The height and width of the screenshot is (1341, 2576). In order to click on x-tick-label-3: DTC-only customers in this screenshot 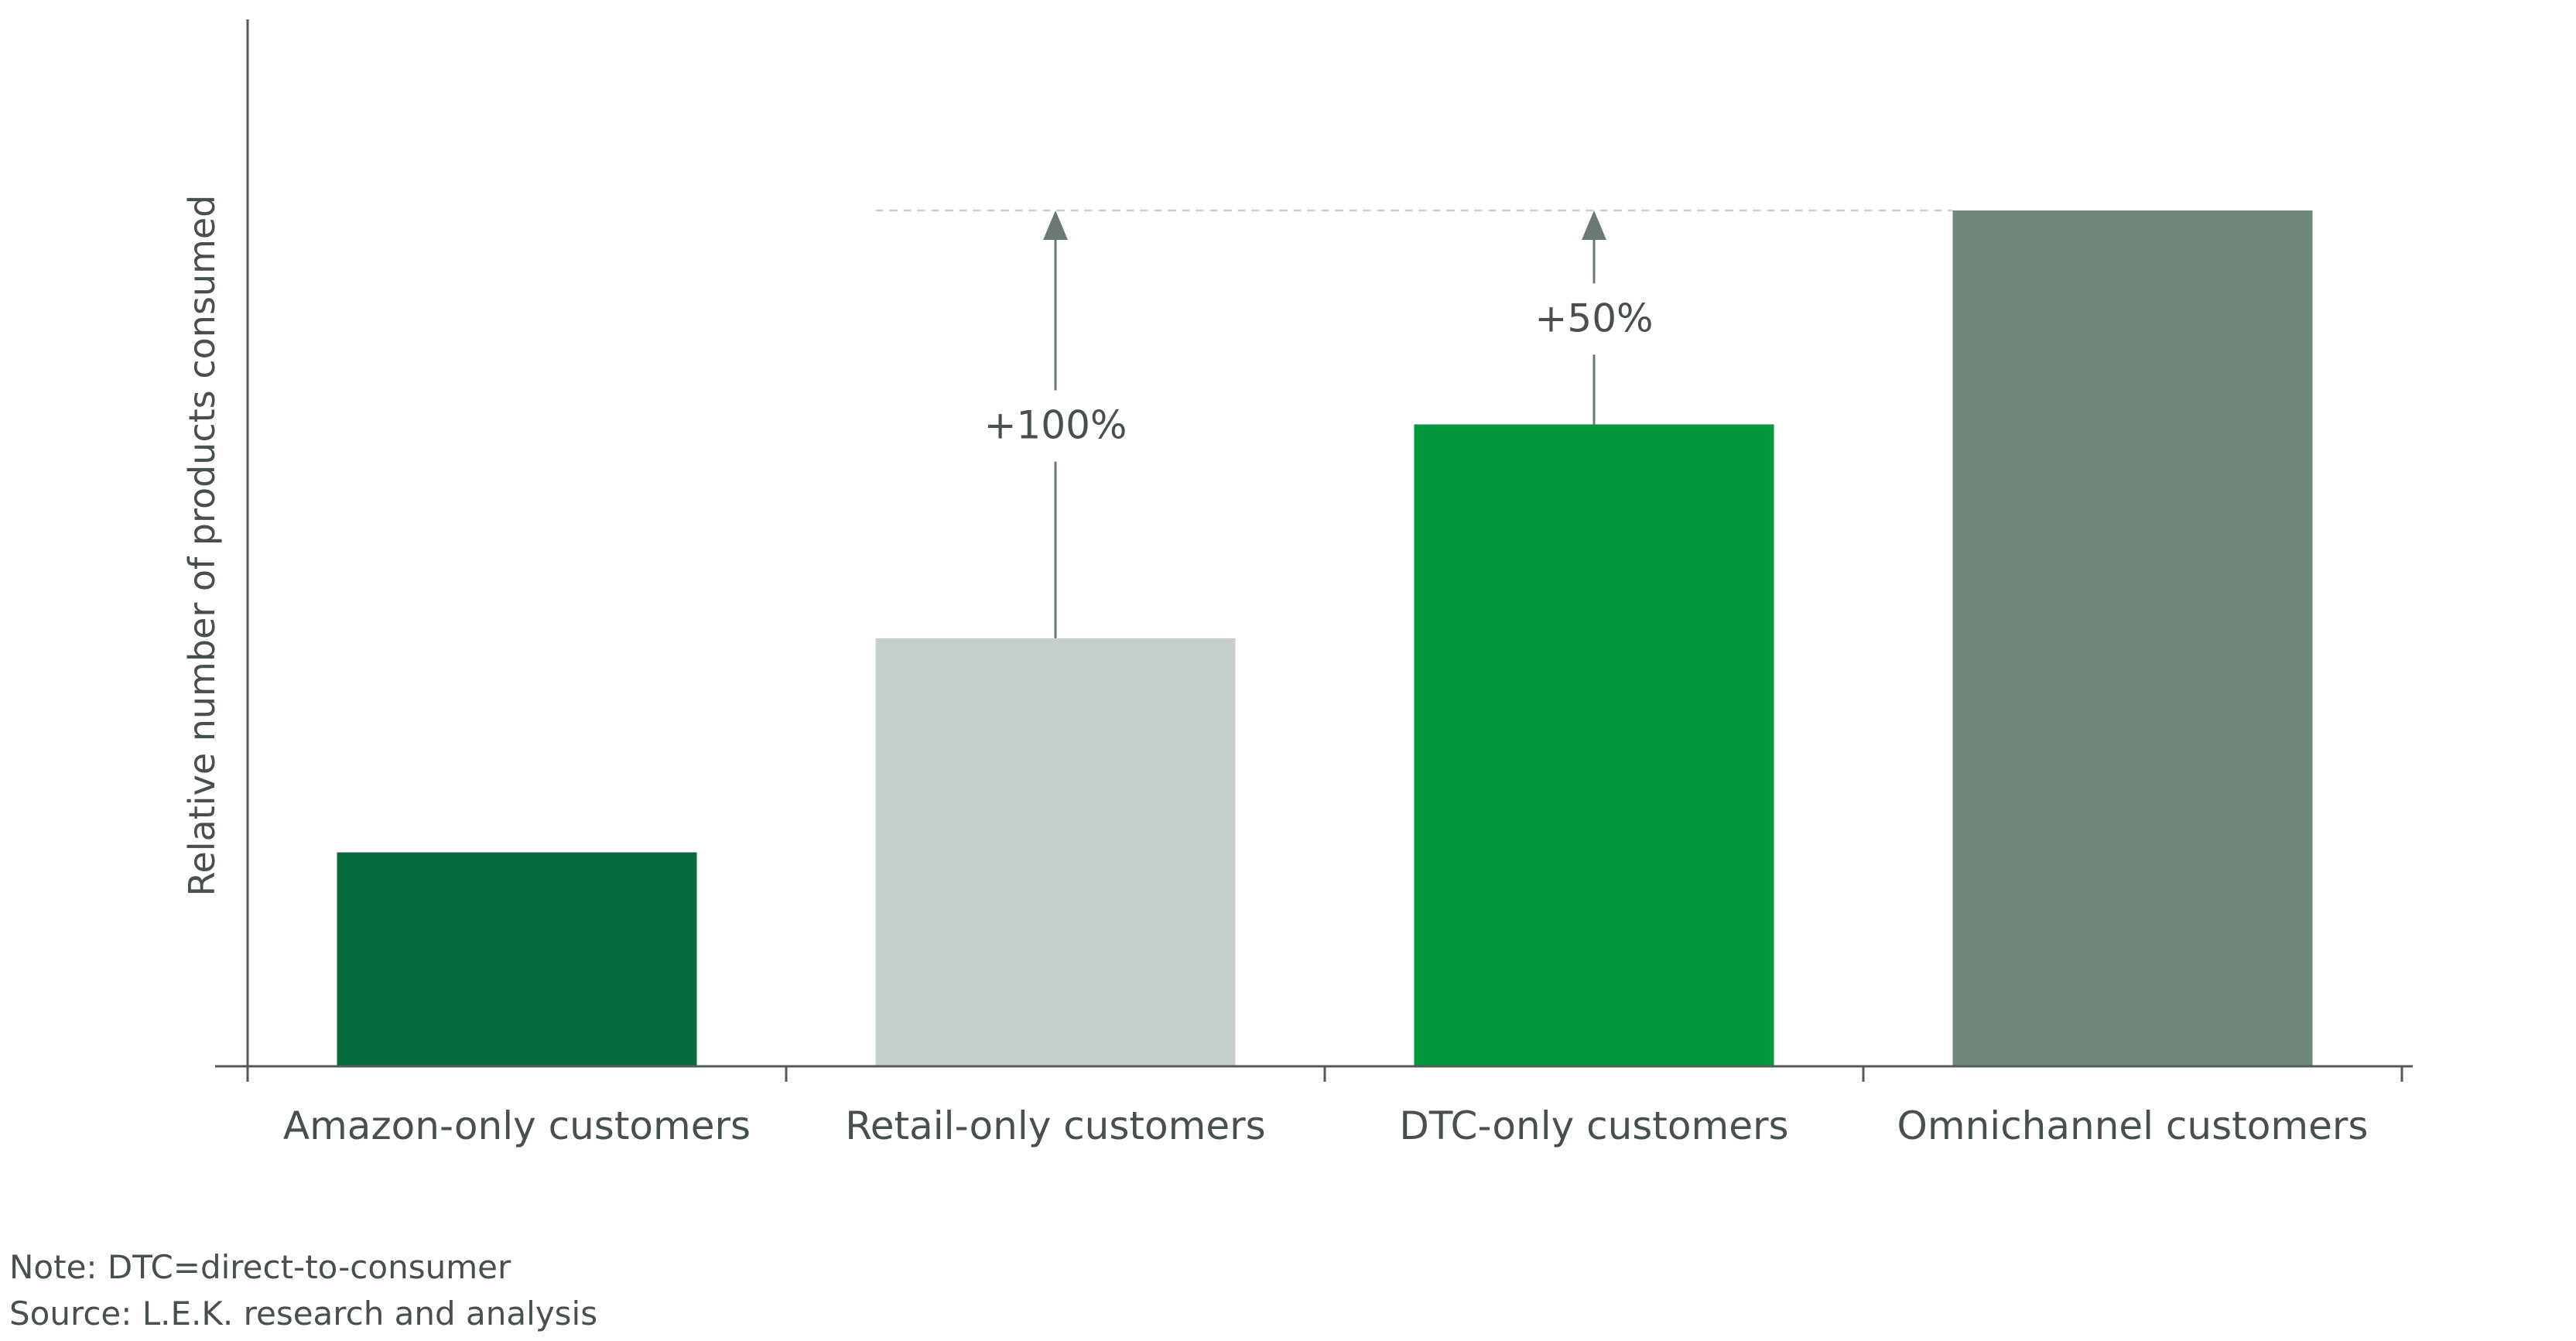, I will do `click(1594, 1125)`.